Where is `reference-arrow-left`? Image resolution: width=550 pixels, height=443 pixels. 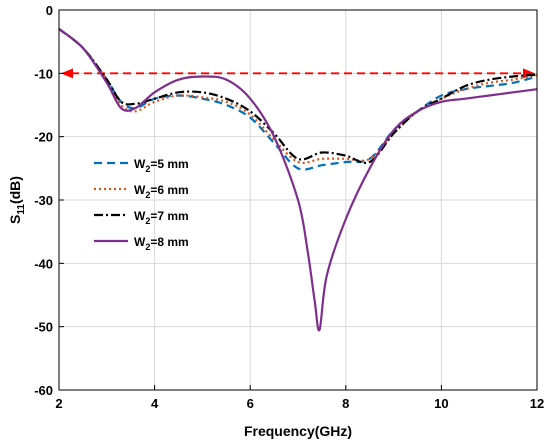 reference-arrow-left is located at coordinates (67, 73).